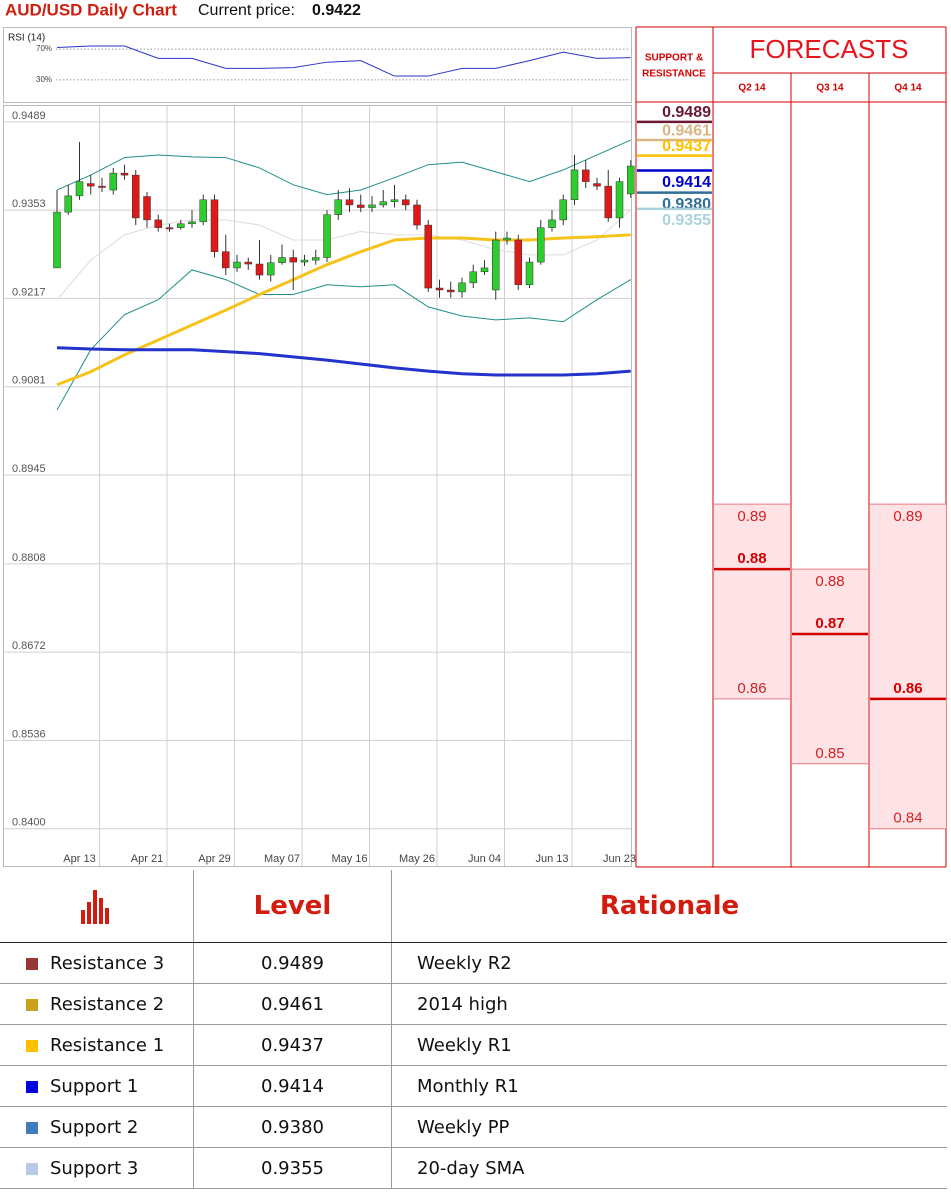  Describe the element at coordinates (473, 1127) in the screenshot. I see `table-row: Support 2 0.9380 Weekly PP` at that location.